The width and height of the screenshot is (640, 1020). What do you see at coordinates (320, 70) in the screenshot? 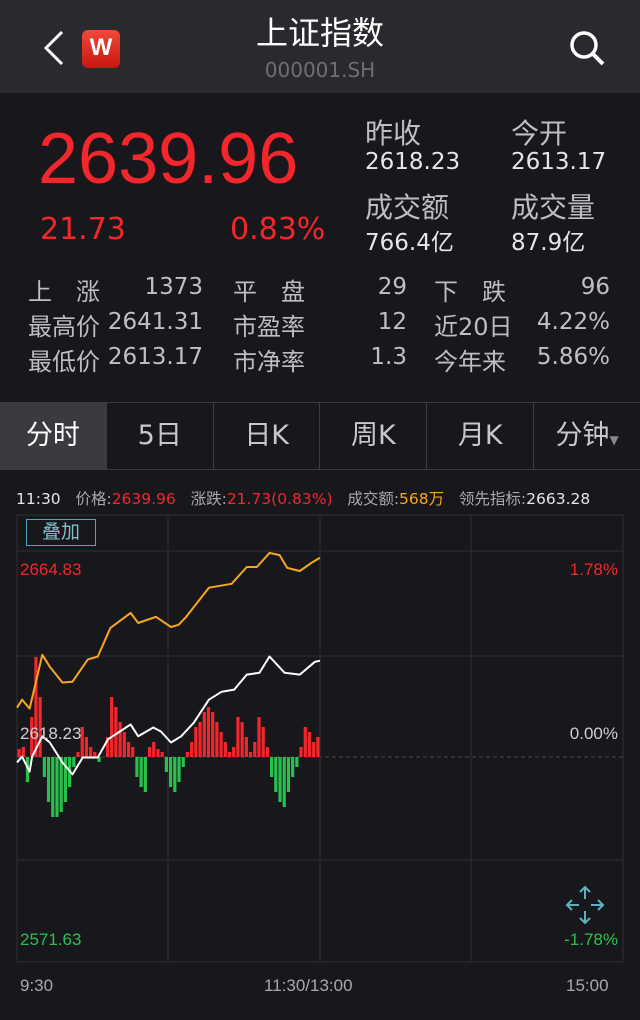
I see `stock-code: 000001.SH` at bounding box center [320, 70].